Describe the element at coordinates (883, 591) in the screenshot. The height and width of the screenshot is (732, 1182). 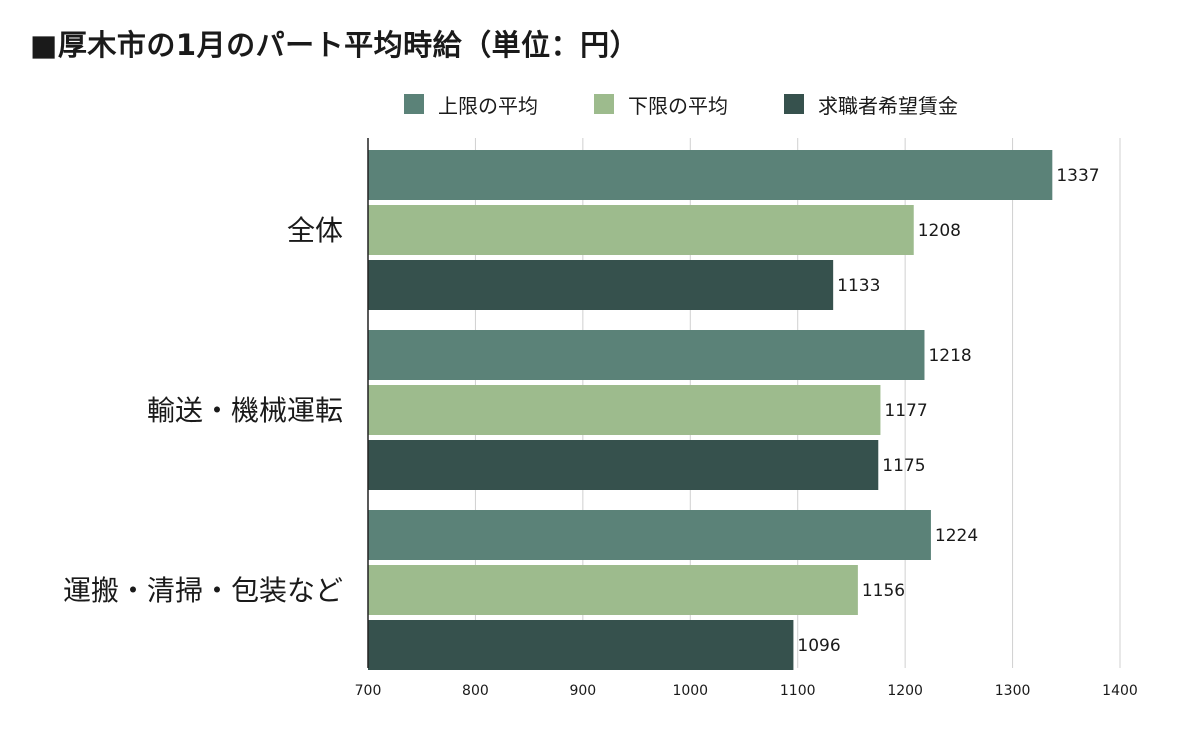
I see `bar-value-label: 1156` at that location.